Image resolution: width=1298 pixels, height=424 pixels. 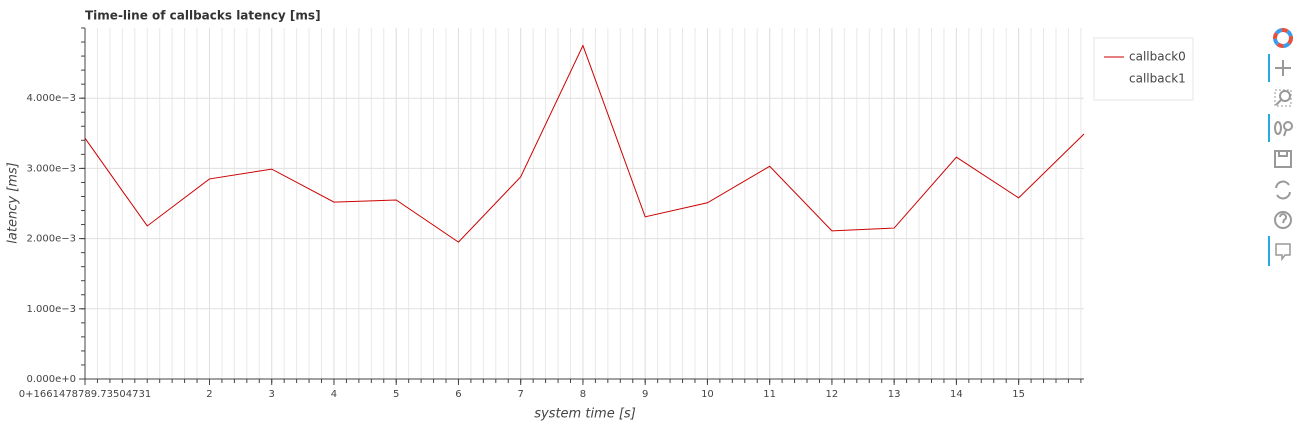 I want to click on x-tick-label: 2, so click(x=209, y=394).